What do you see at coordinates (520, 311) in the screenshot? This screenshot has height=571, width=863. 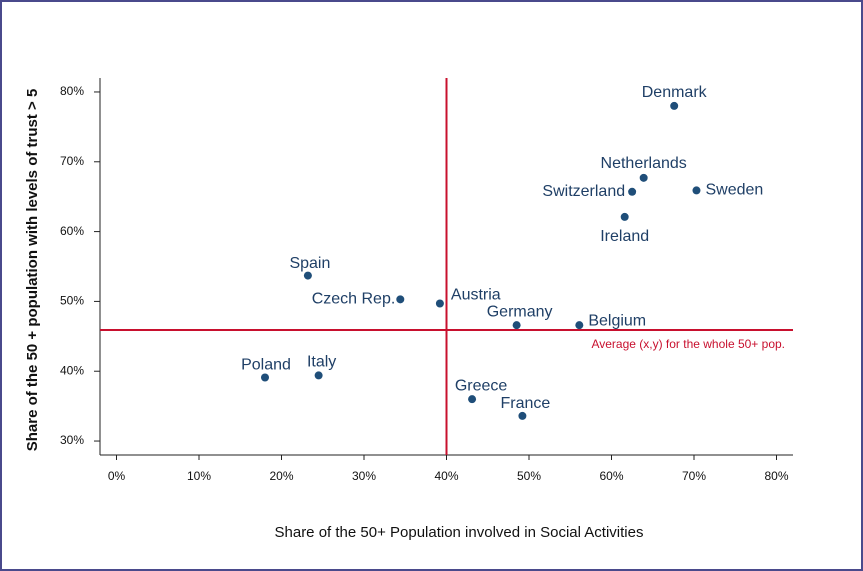 I see `point-label: Germany` at bounding box center [520, 311].